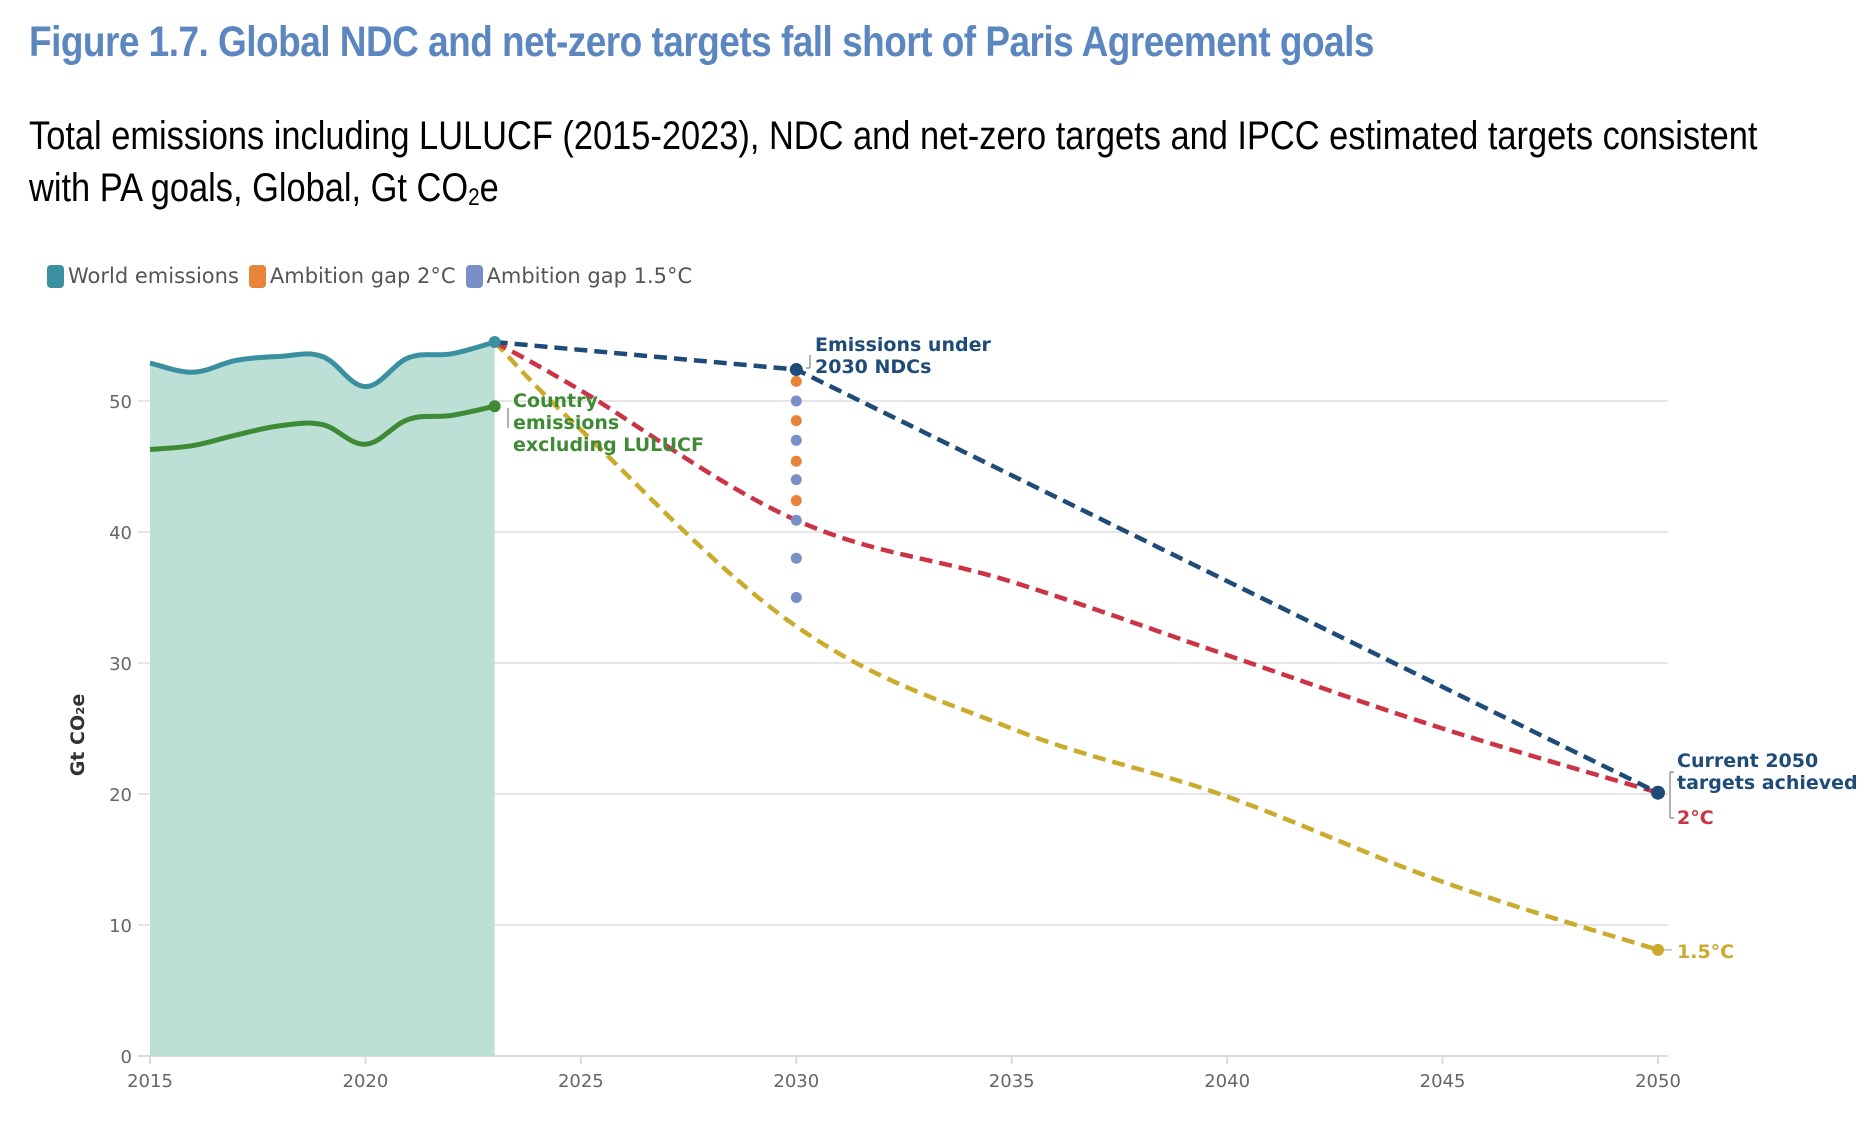 This screenshot has height=1122, width=1868. Describe the element at coordinates (1695, 818) in the screenshot. I see `annotation-2c: 2°C` at that location.